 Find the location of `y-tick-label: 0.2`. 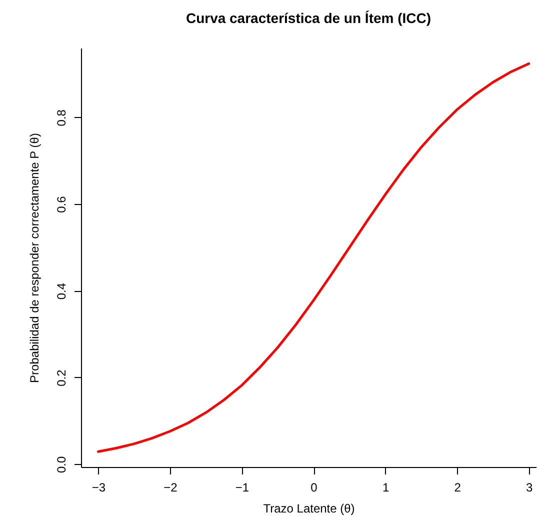

y-tick-label: 0.2 is located at coordinates (61, 377).